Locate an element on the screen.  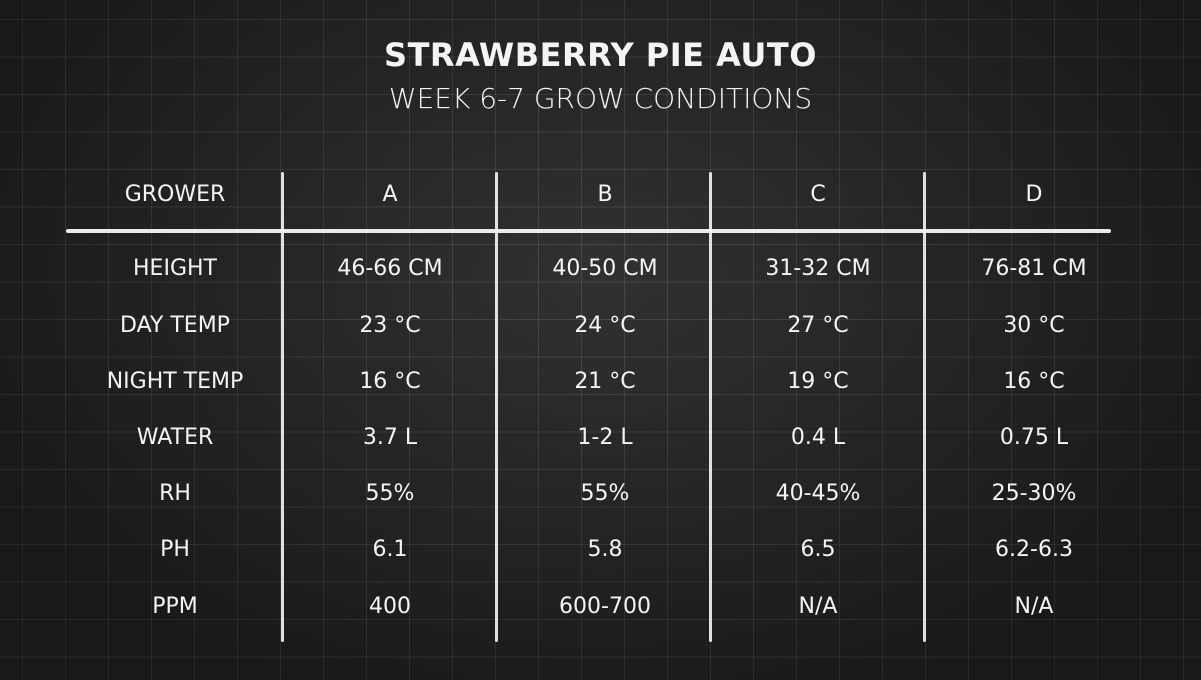
table-cell: 0.75 L is located at coordinates (1034, 437).